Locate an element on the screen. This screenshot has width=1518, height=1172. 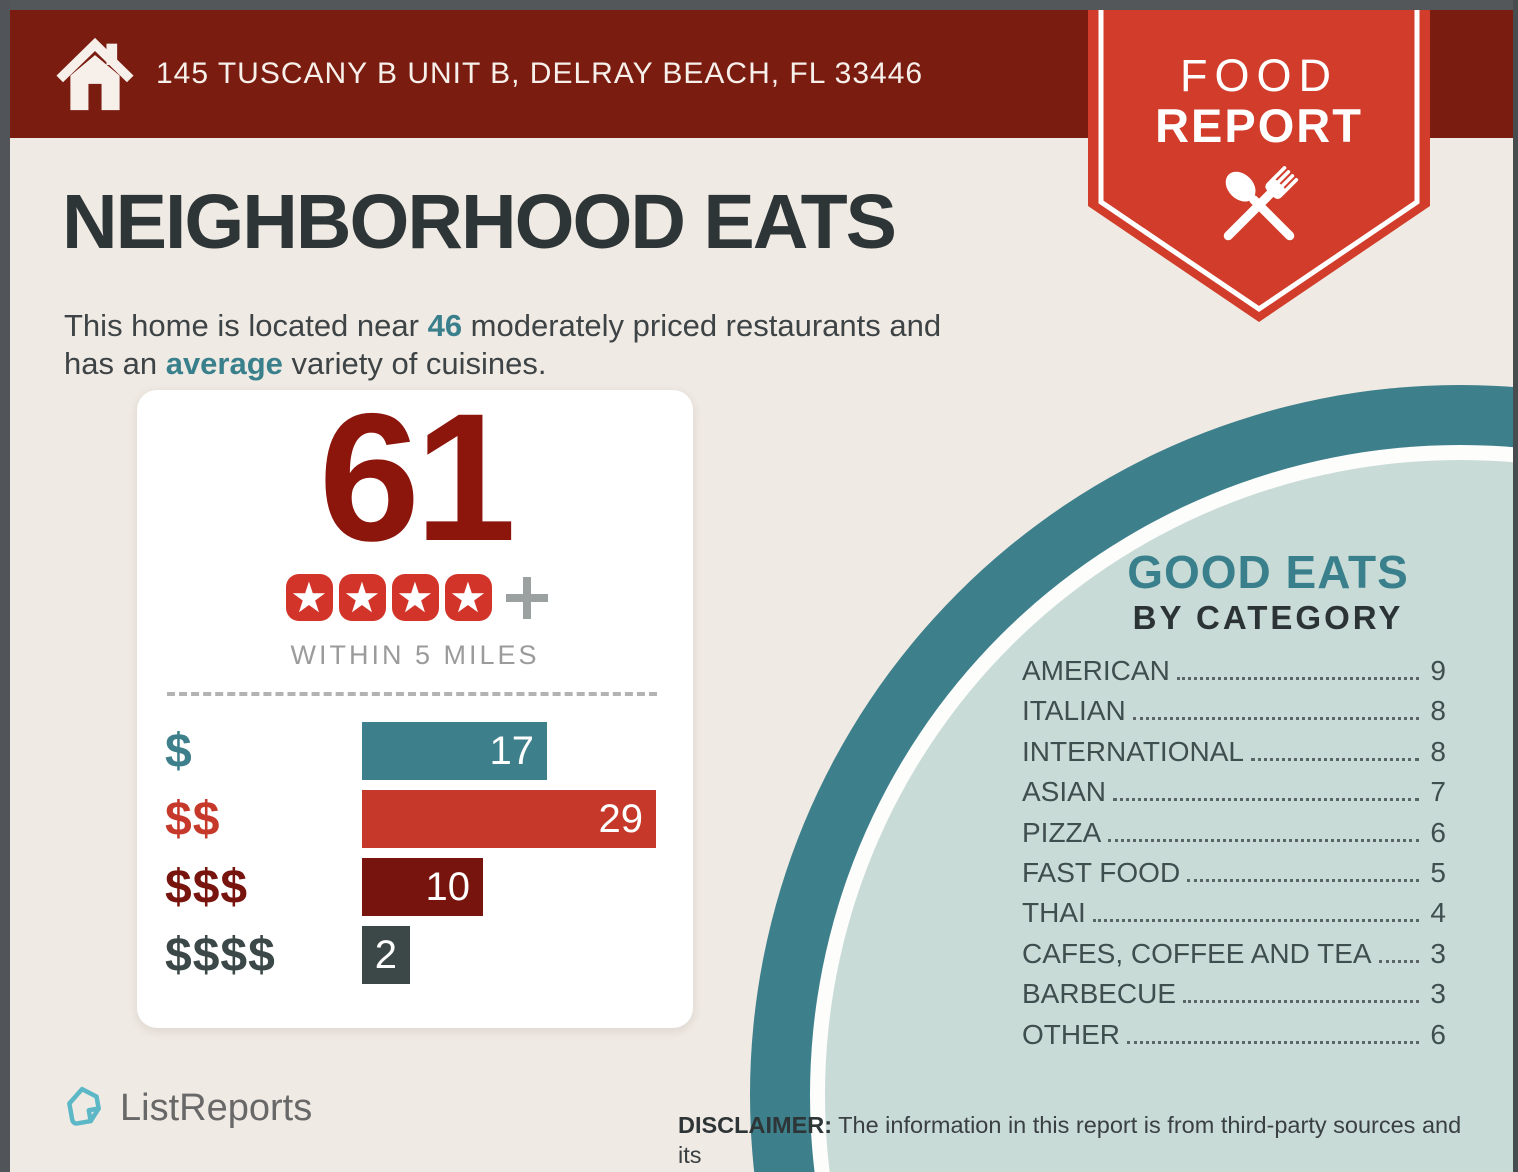
good-eats-title: GOOD EATS is located at coordinates (1268, 572).